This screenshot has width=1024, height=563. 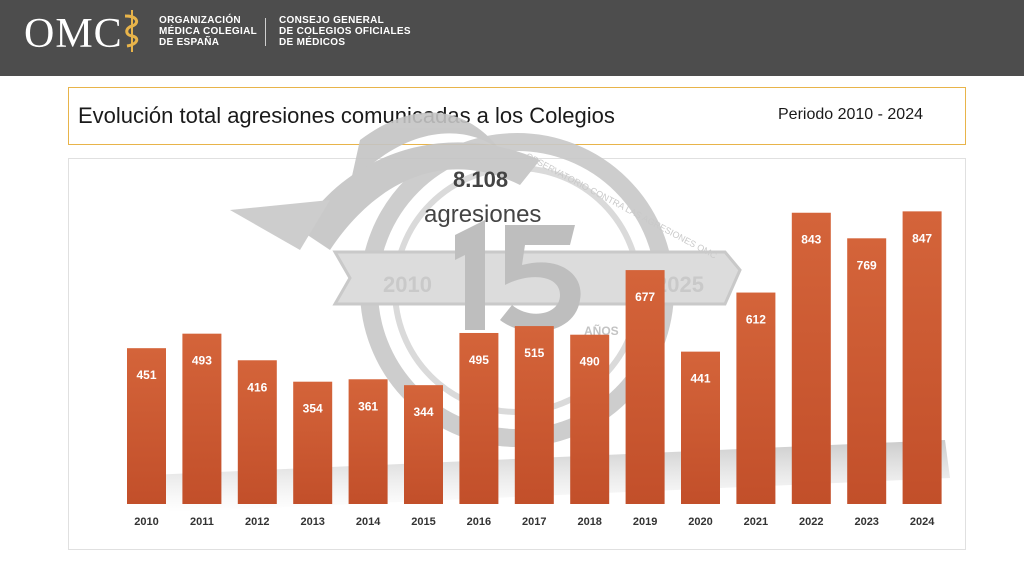 I want to click on x-tick-2013: 2013, so click(x=312, y=522).